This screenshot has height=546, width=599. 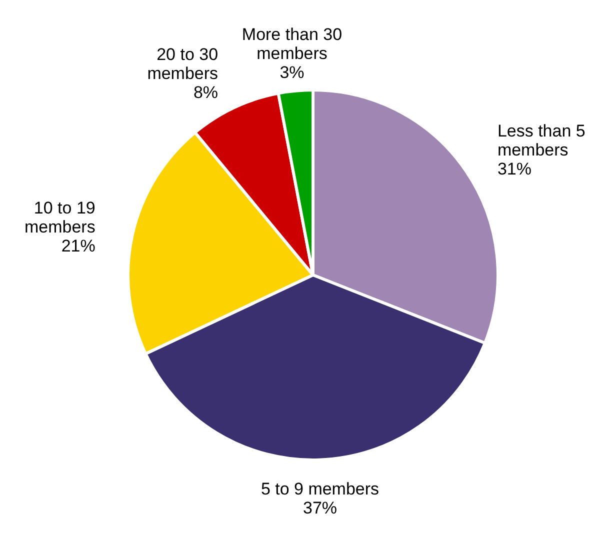 What do you see at coordinates (320, 488) in the screenshot?
I see `slice-label: 5 to 9 members` at bounding box center [320, 488].